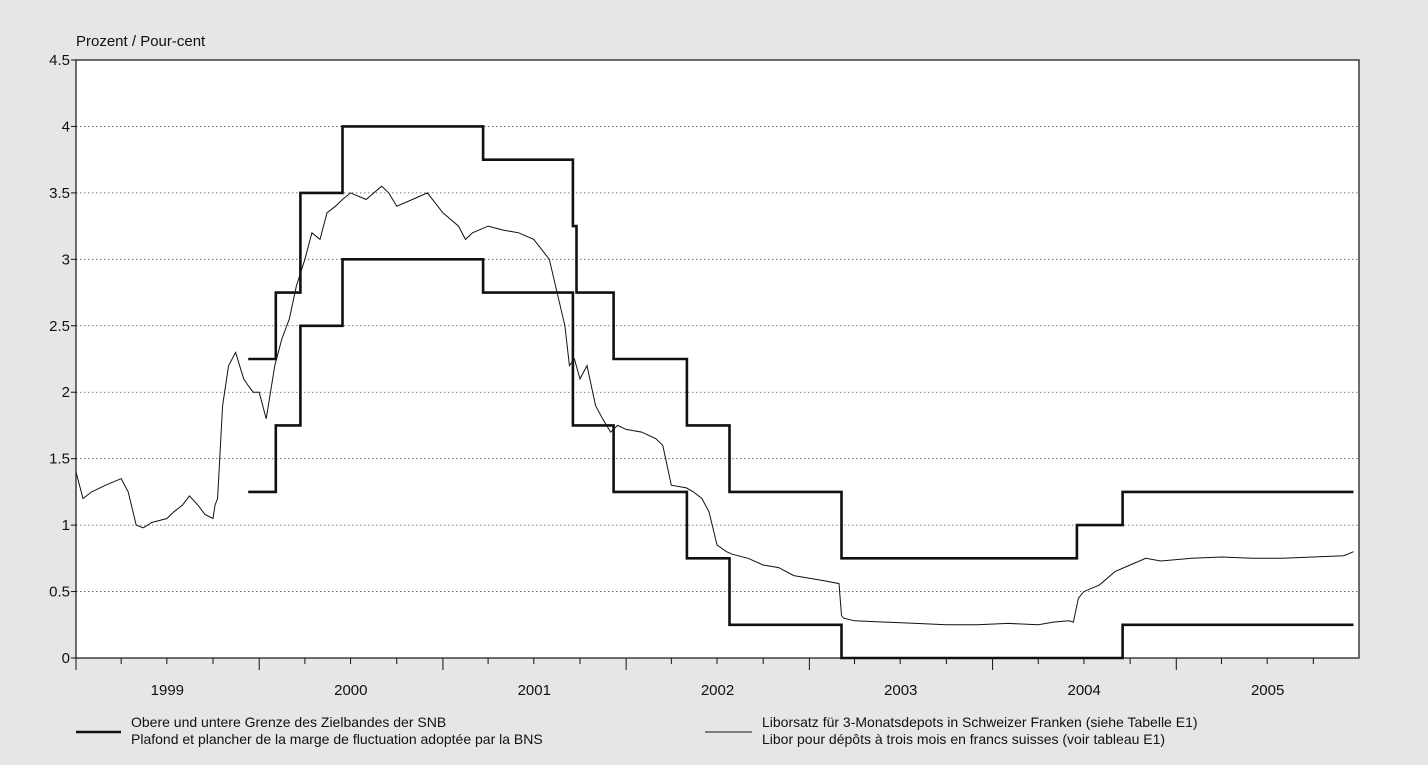  Describe the element at coordinates (1083, 690) in the screenshot. I see `x-tick-label: 2004` at that location.